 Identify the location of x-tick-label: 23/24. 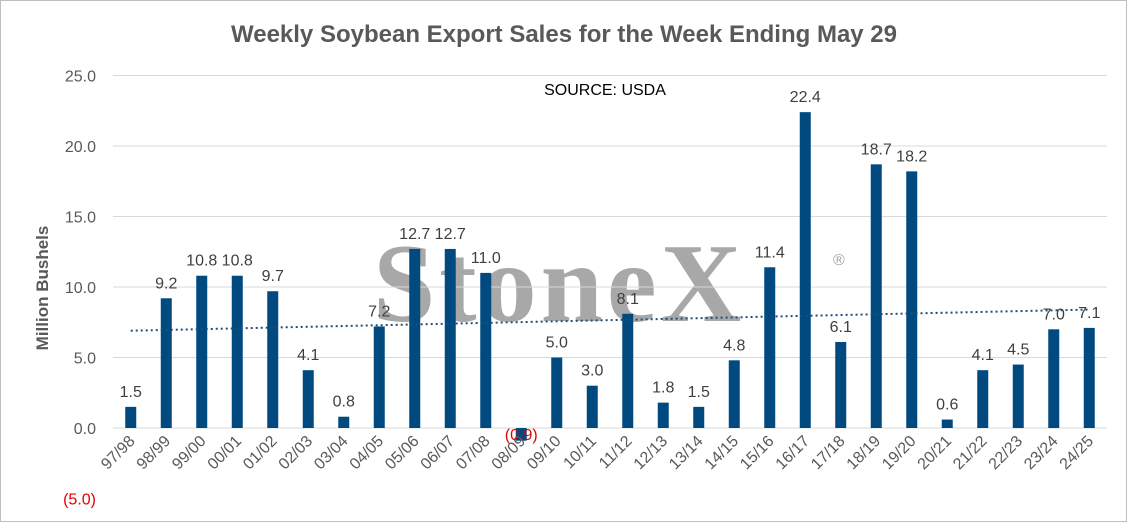
(1041, 453).